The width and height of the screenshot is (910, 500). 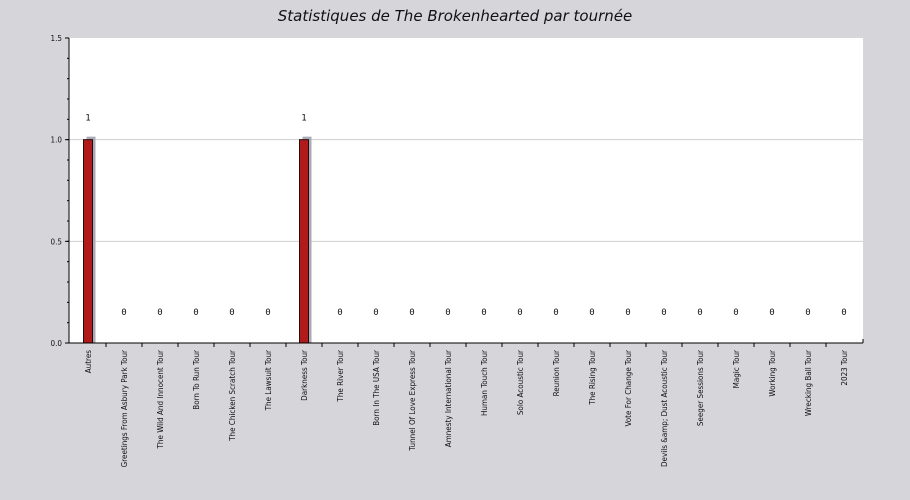 What do you see at coordinates (268, 380) in the screenshot?
I see `x-tick-label: The Lawsuit Tour` at bounding box center [268, 380].